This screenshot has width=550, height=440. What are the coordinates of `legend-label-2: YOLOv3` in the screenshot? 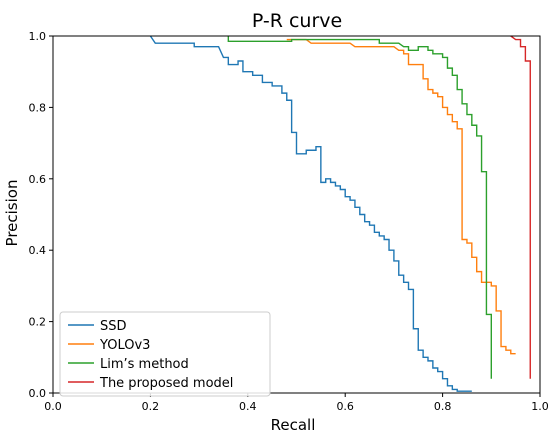 It's located at (124, 345).